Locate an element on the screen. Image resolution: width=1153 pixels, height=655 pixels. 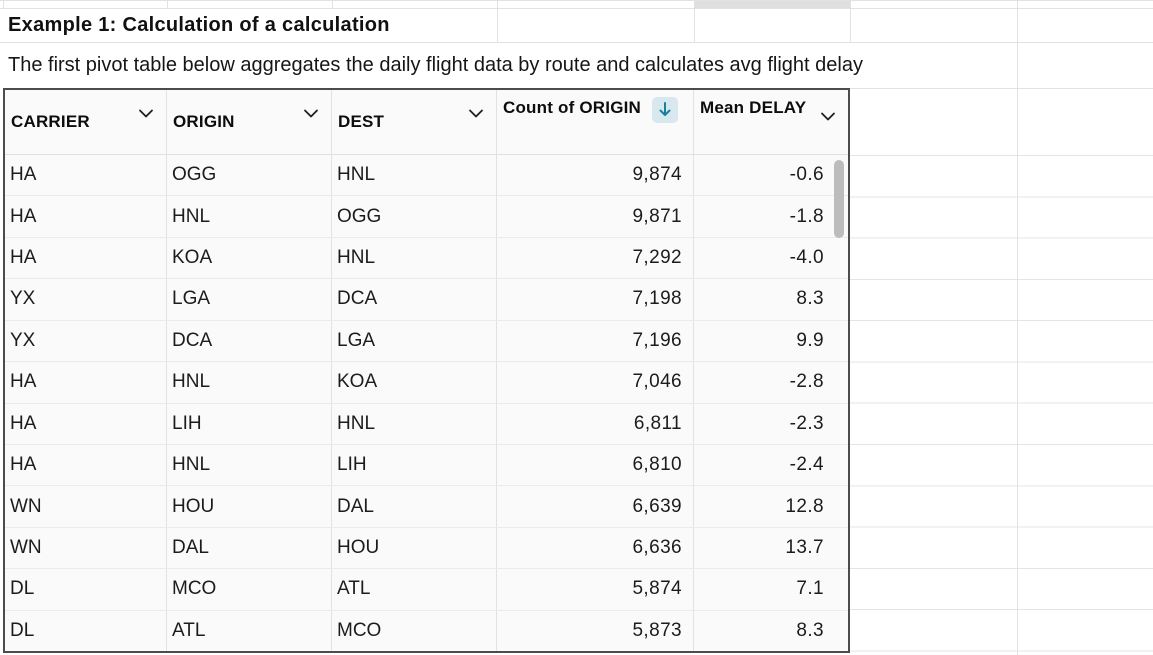
table-row: YX LGA DCA 7,198 8.3 is located at coordinates (426, 300).